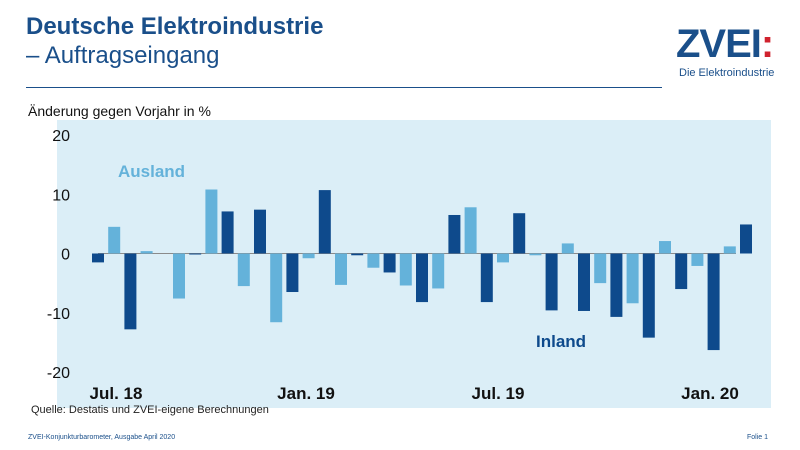 Image resolution: width=800 pixels, height=450 pixels. What do you see at coordinates (344, 87) in the screenshot?
I see `title-rule` at bounding box center [344, 87].